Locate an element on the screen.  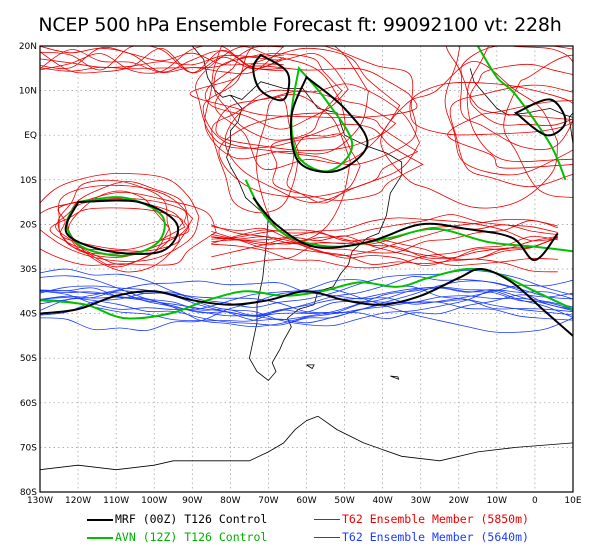
coastline-antarctica is located at coordinates (179, 443).